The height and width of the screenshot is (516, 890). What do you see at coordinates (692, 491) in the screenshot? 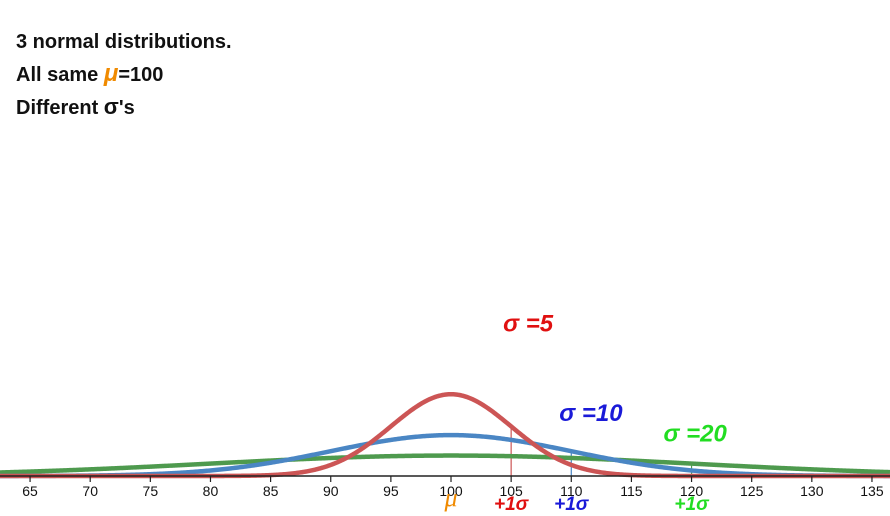
I see `x-tick-label-120: 120` at bounding box center [692, 491].